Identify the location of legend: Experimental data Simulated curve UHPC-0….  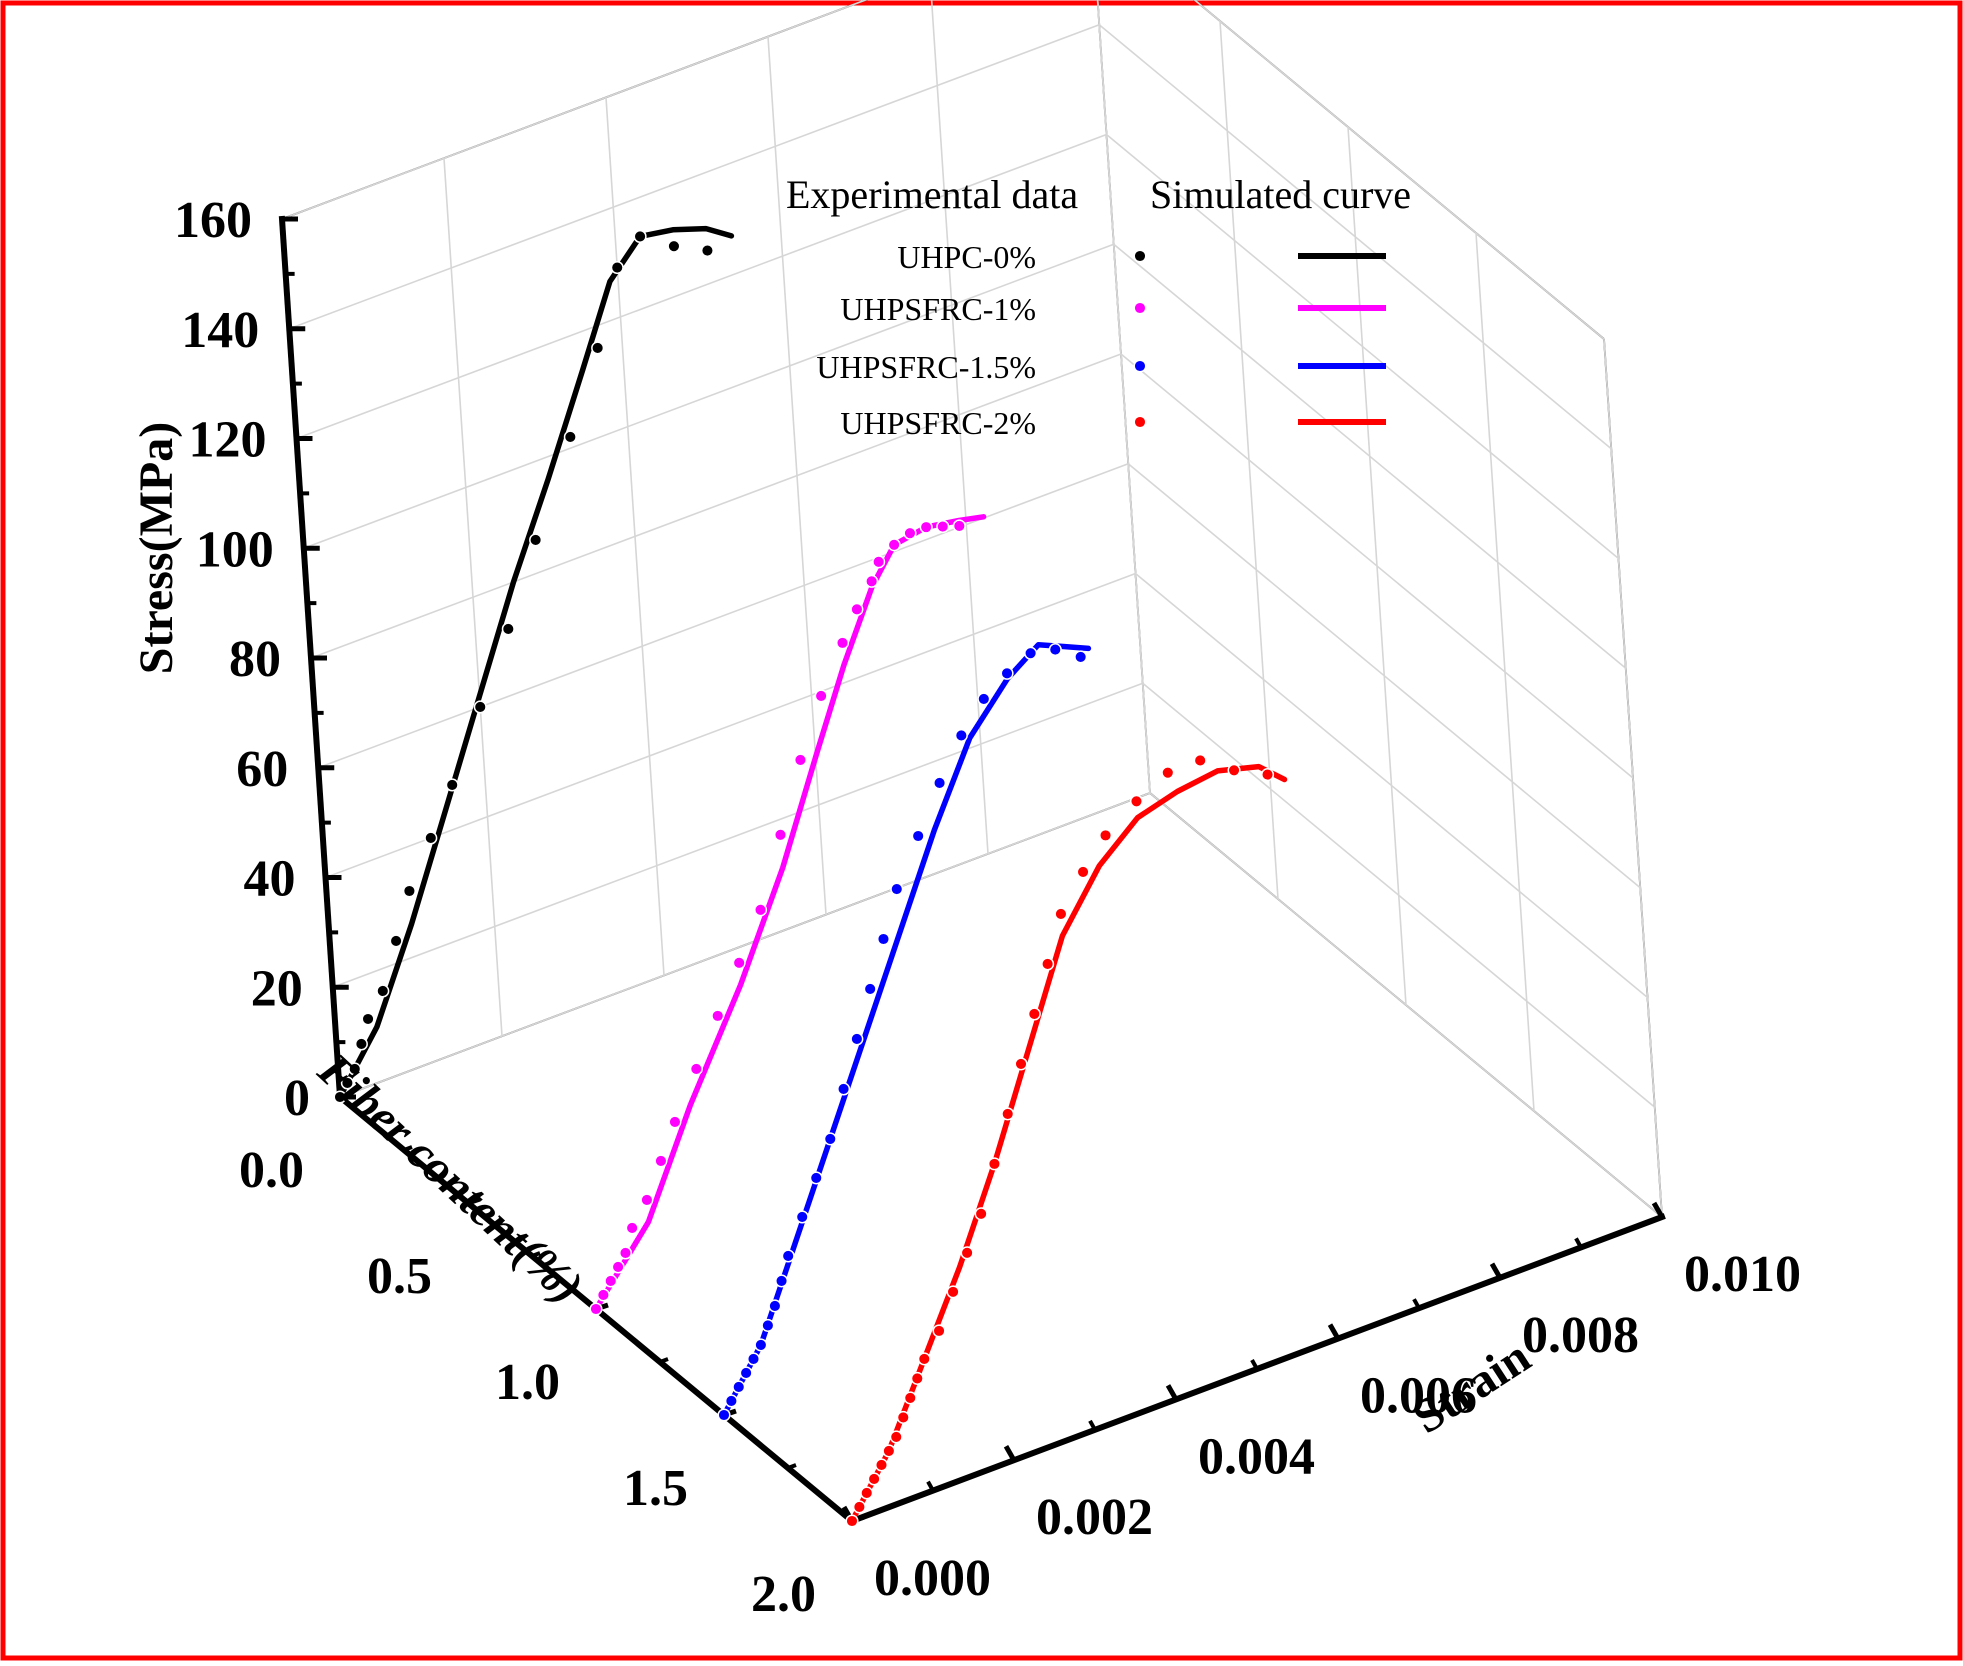
(1098, 306).